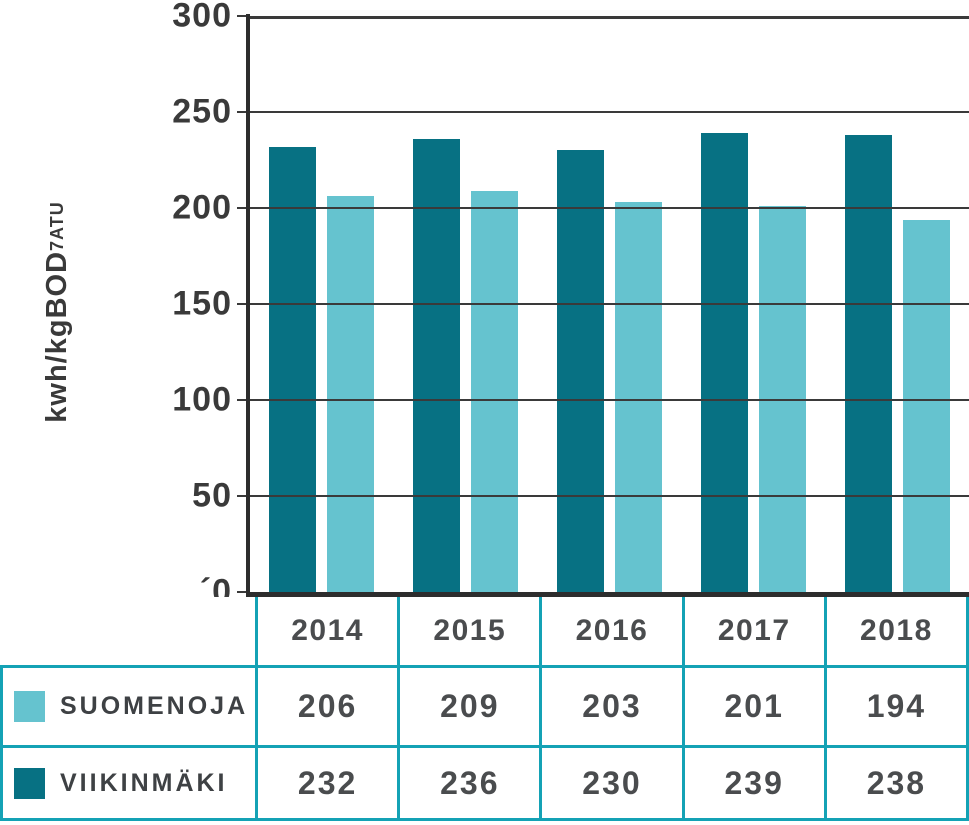  Describe the element at coordinates (202, 111) in the screenshot. I see `y-tick-250: 250` at that location.